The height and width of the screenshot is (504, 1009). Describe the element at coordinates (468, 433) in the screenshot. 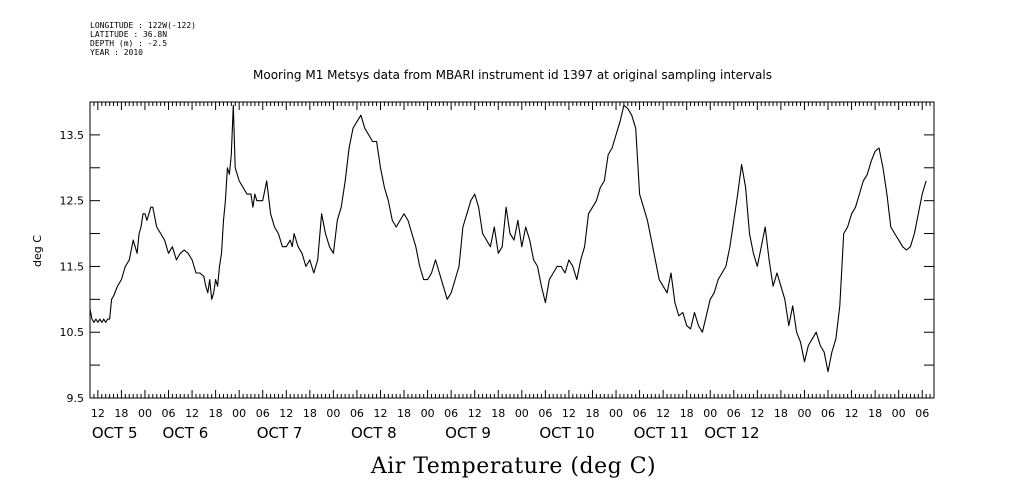

I see `x-day-label: OCT 9` at that location.